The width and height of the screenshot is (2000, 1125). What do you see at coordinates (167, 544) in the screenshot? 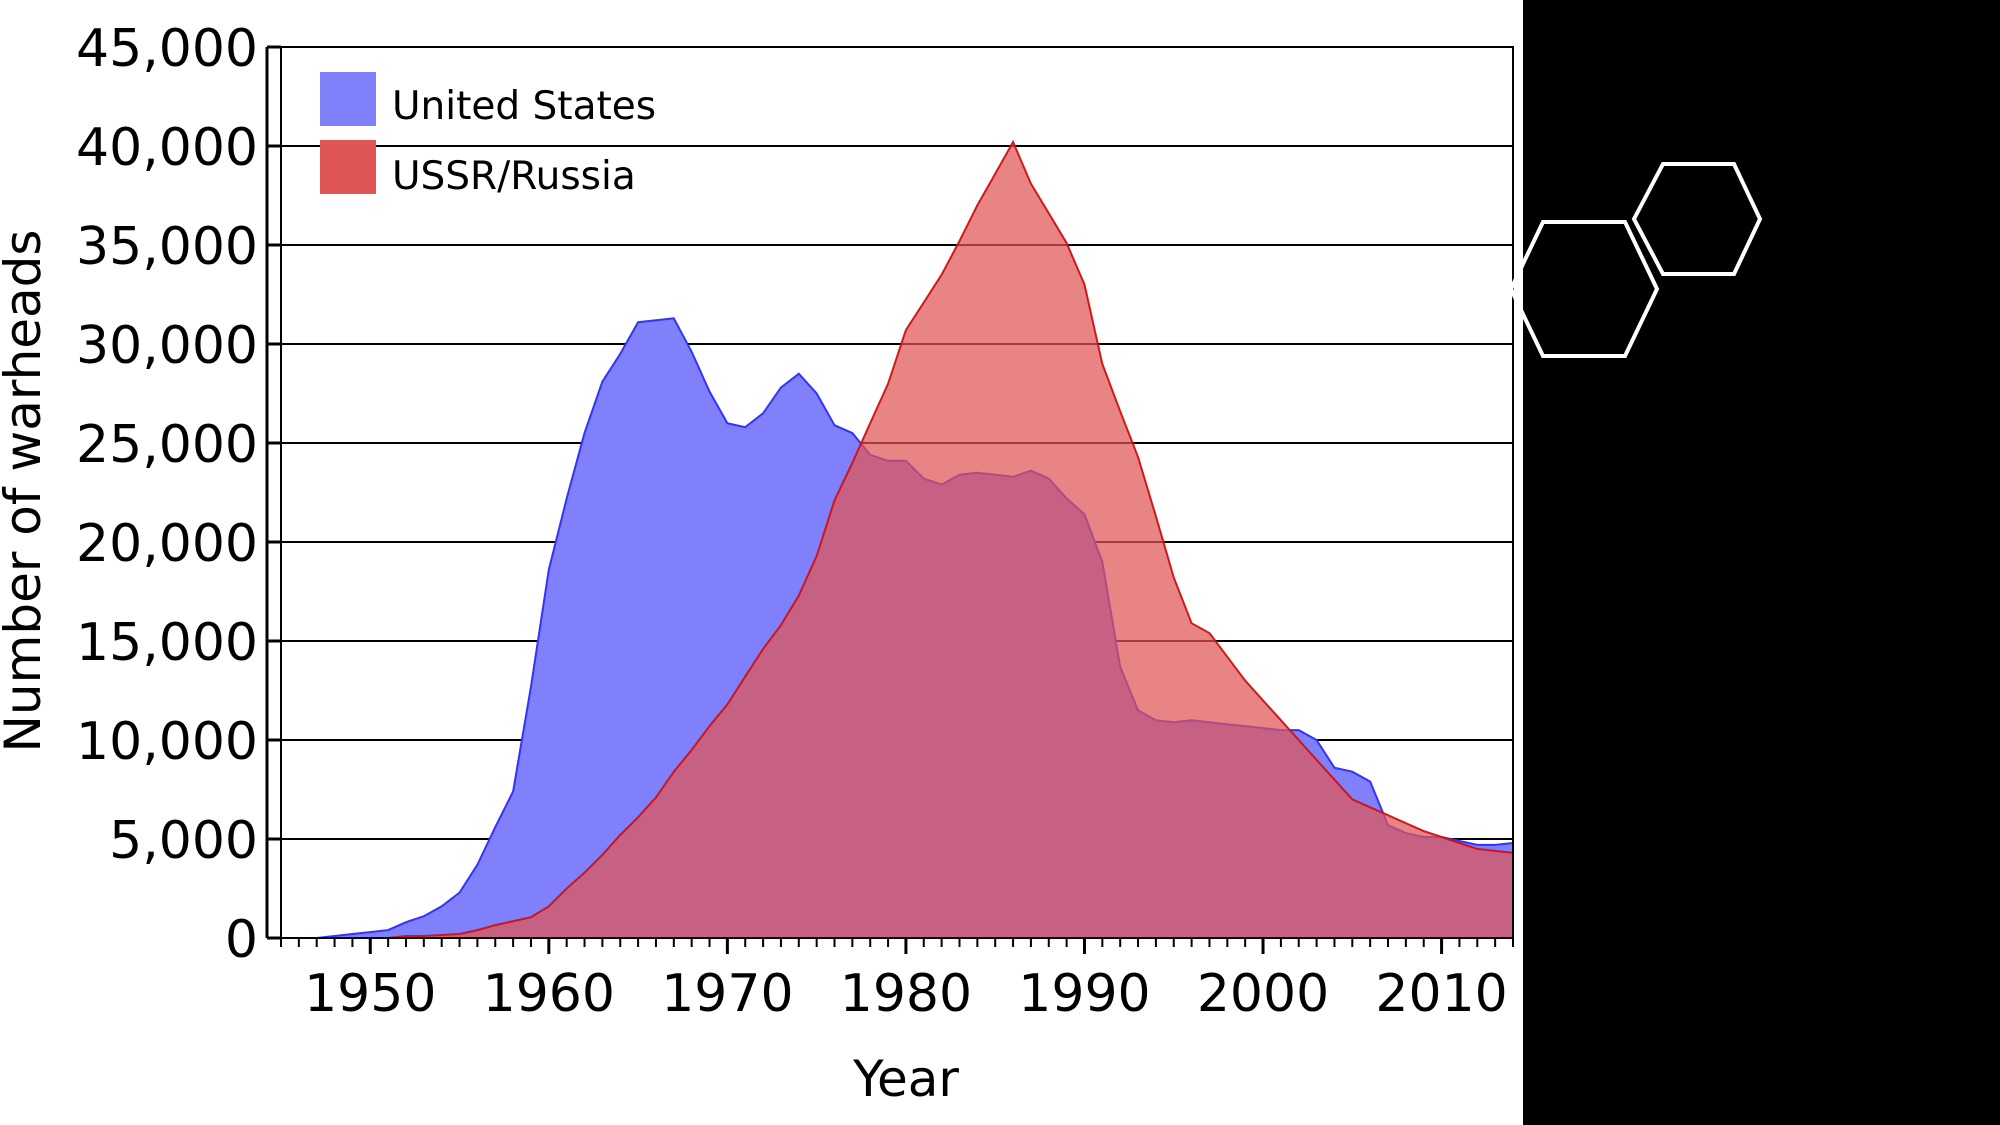
I see `y-tick-label-20000: 20,000` at bounding box center [167, 544].